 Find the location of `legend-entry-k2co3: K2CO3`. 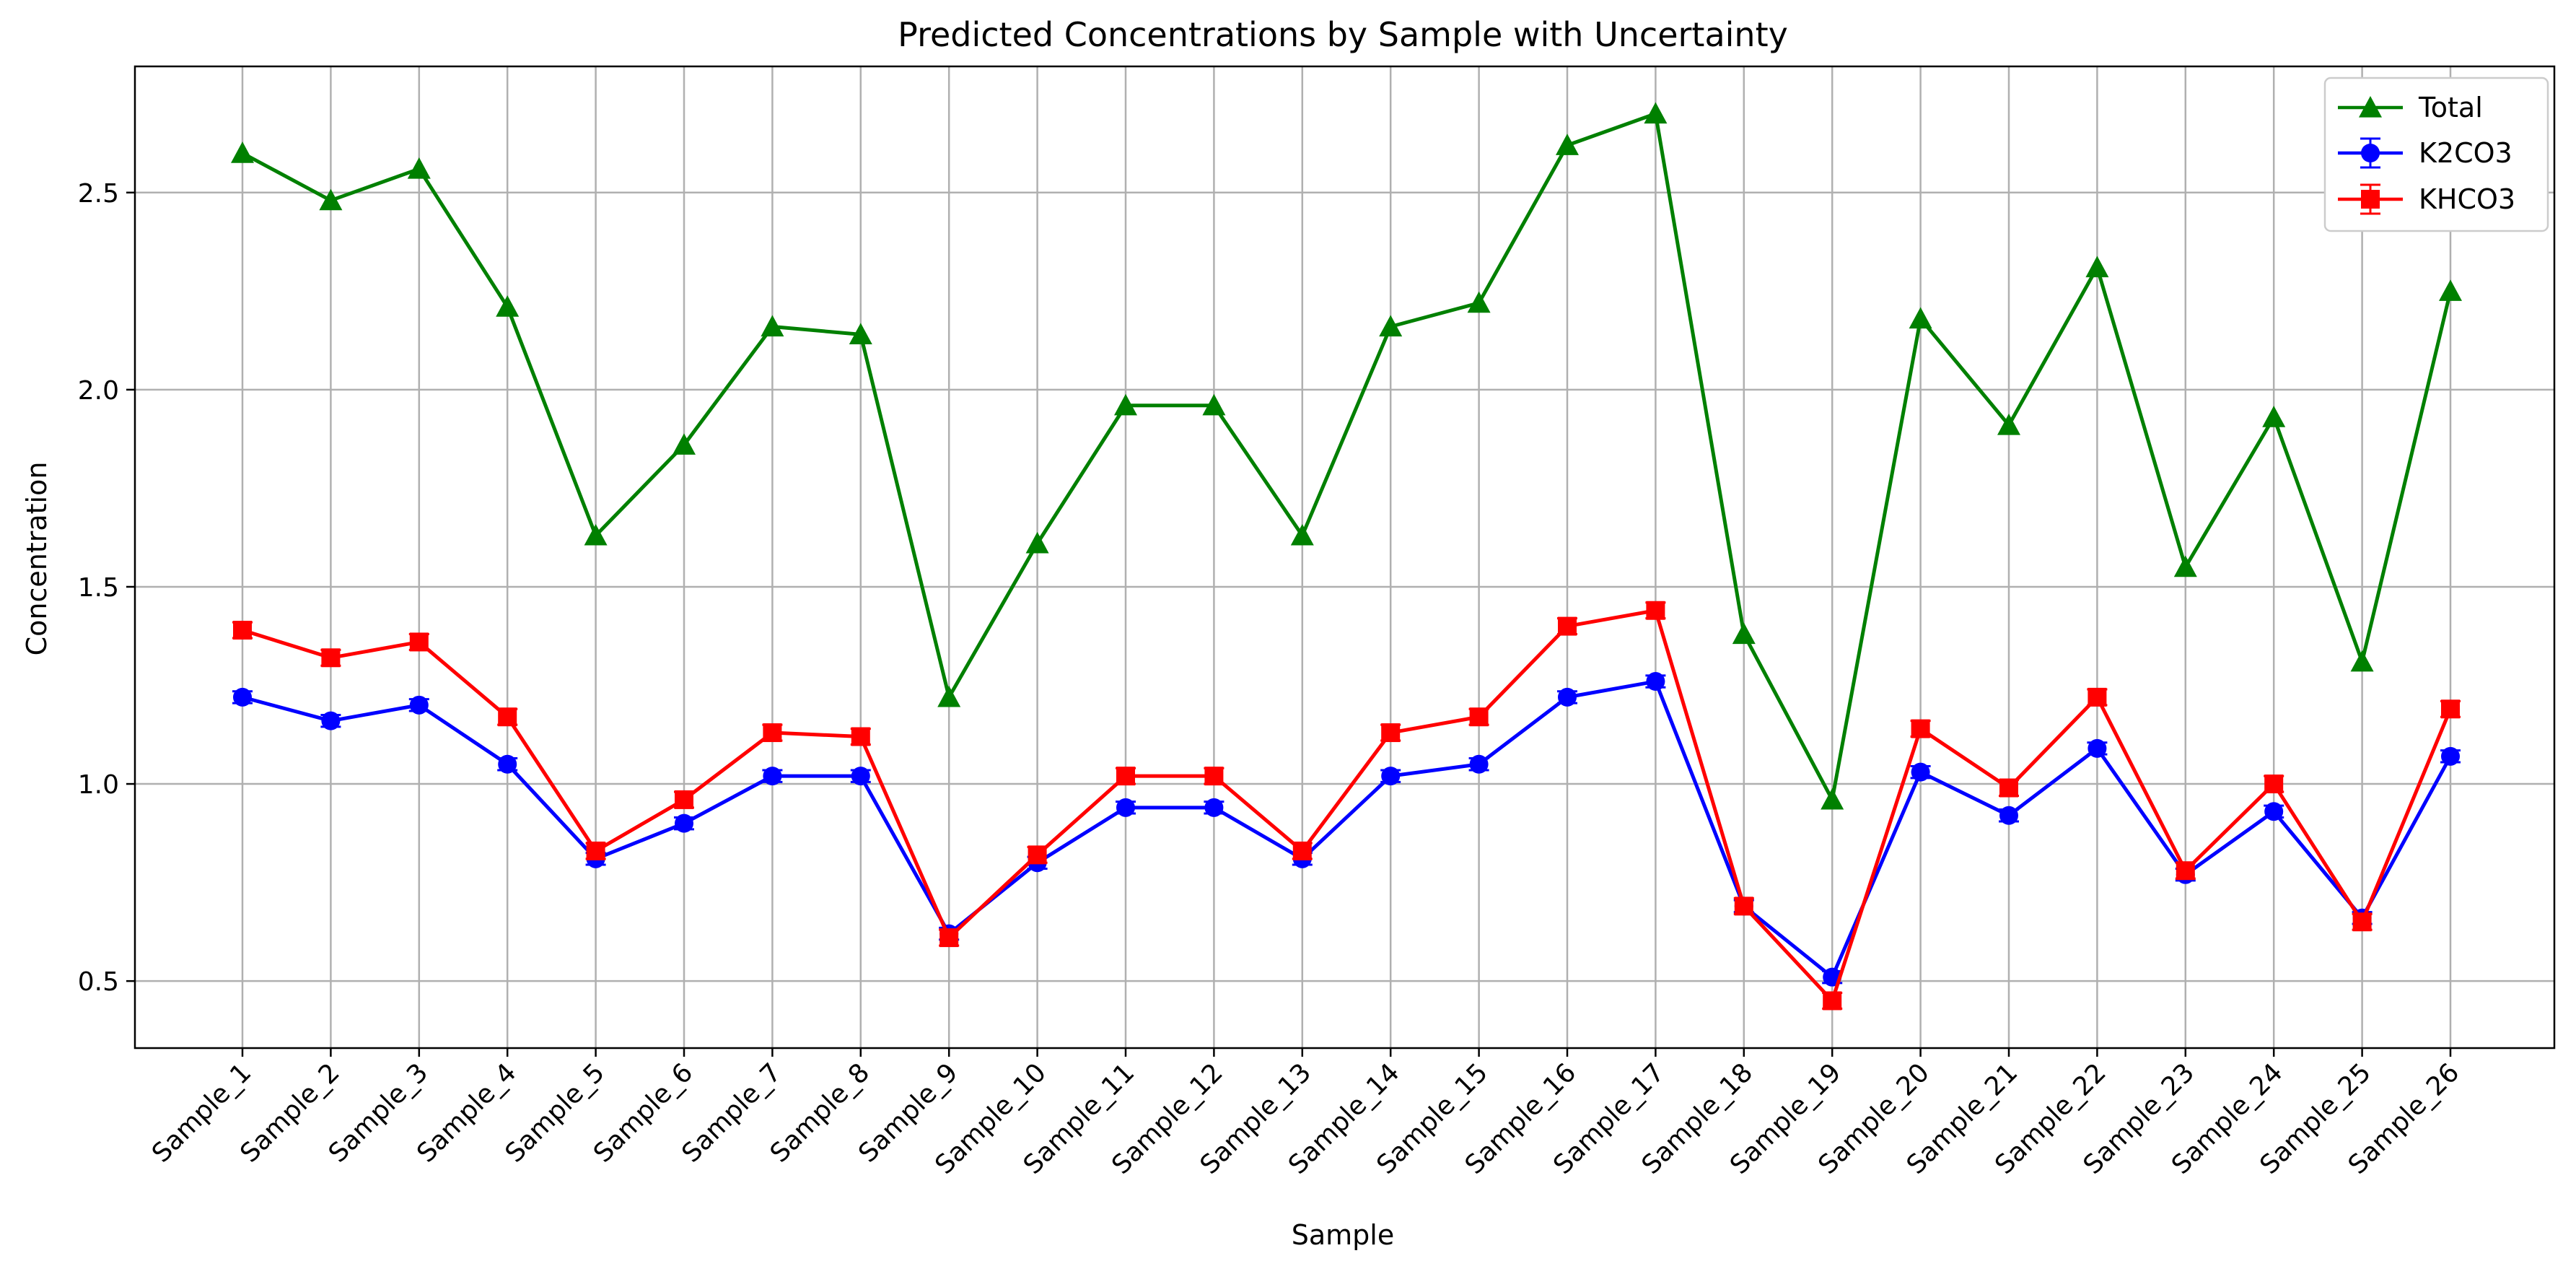

legend-entry-k2co3: K2CO3 is located at coordinates (2425, 153).